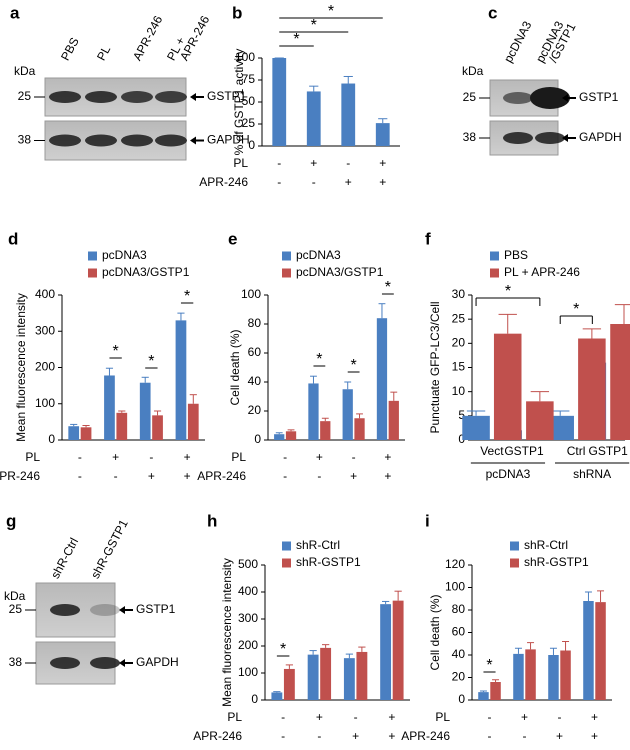 Image resolution: width=630 pixels, height=750 pixels. Describe the element at coordinates (15, 596) in the screenshot. I see `kda-label: kDa` at that location.